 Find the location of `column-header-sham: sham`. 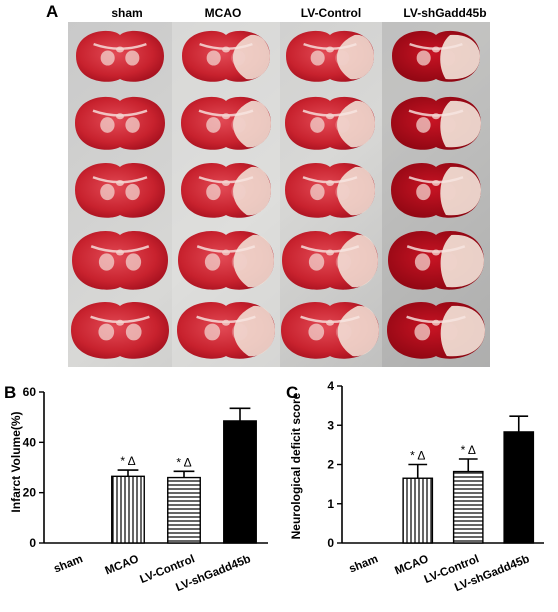

column-header-sham: sham is located at coordinates (127, 13).